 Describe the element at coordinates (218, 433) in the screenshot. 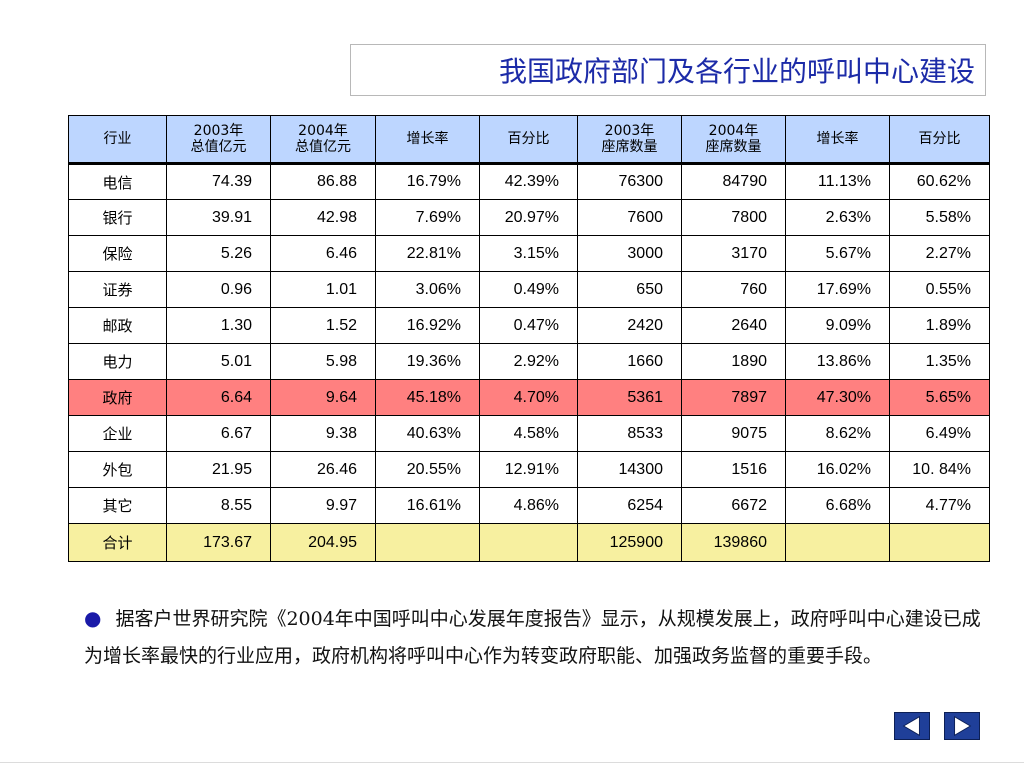

I see `table-cell: 6.67` at that location.